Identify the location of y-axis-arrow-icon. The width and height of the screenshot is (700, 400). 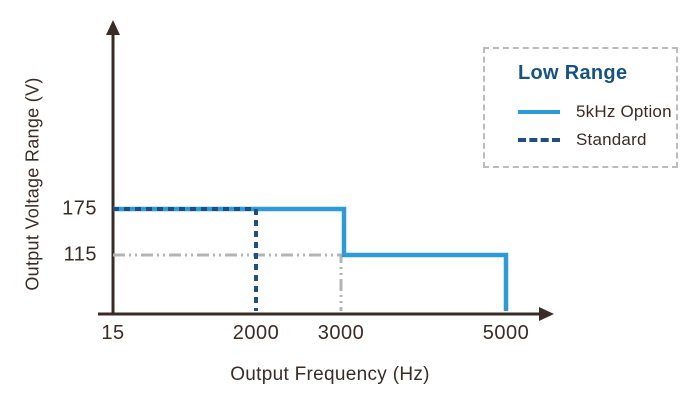
(113, 27).